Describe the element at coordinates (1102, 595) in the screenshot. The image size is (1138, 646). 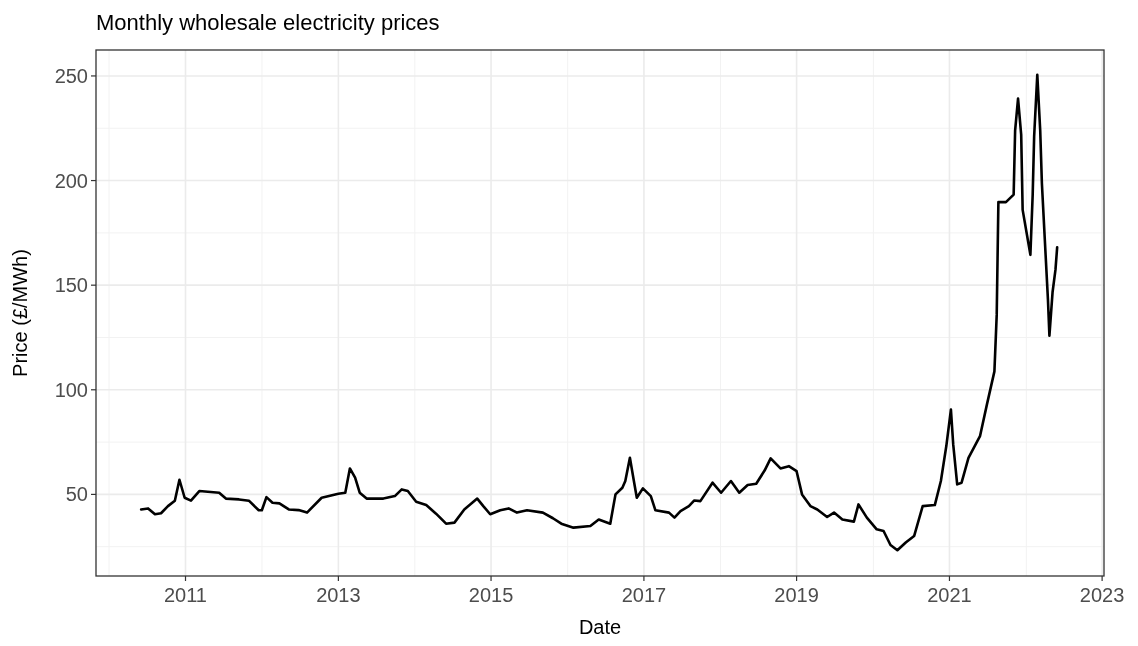
I see `x-tick-label: 2023` at that location.